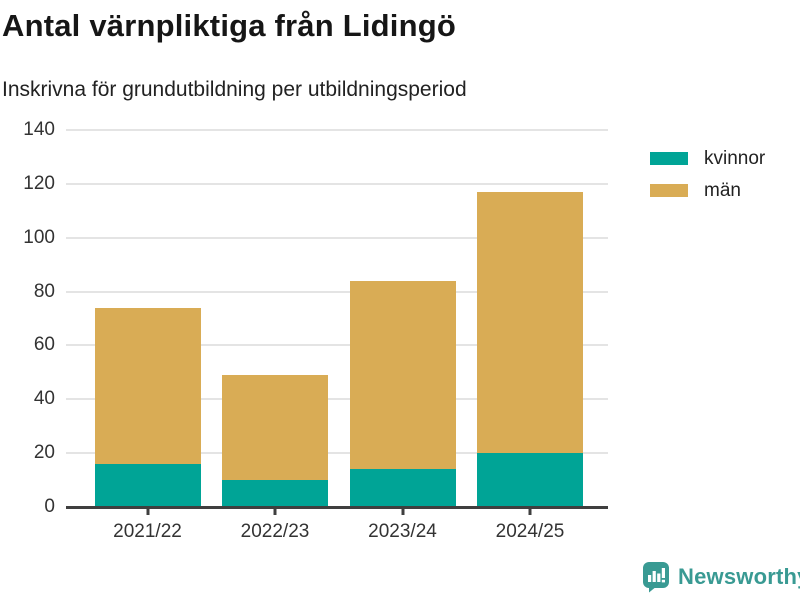 Image resolution: width=800 pixels, height=600 pixels. I want to click on legend-item-kvinnor: kvinnor, so click(707, 158).